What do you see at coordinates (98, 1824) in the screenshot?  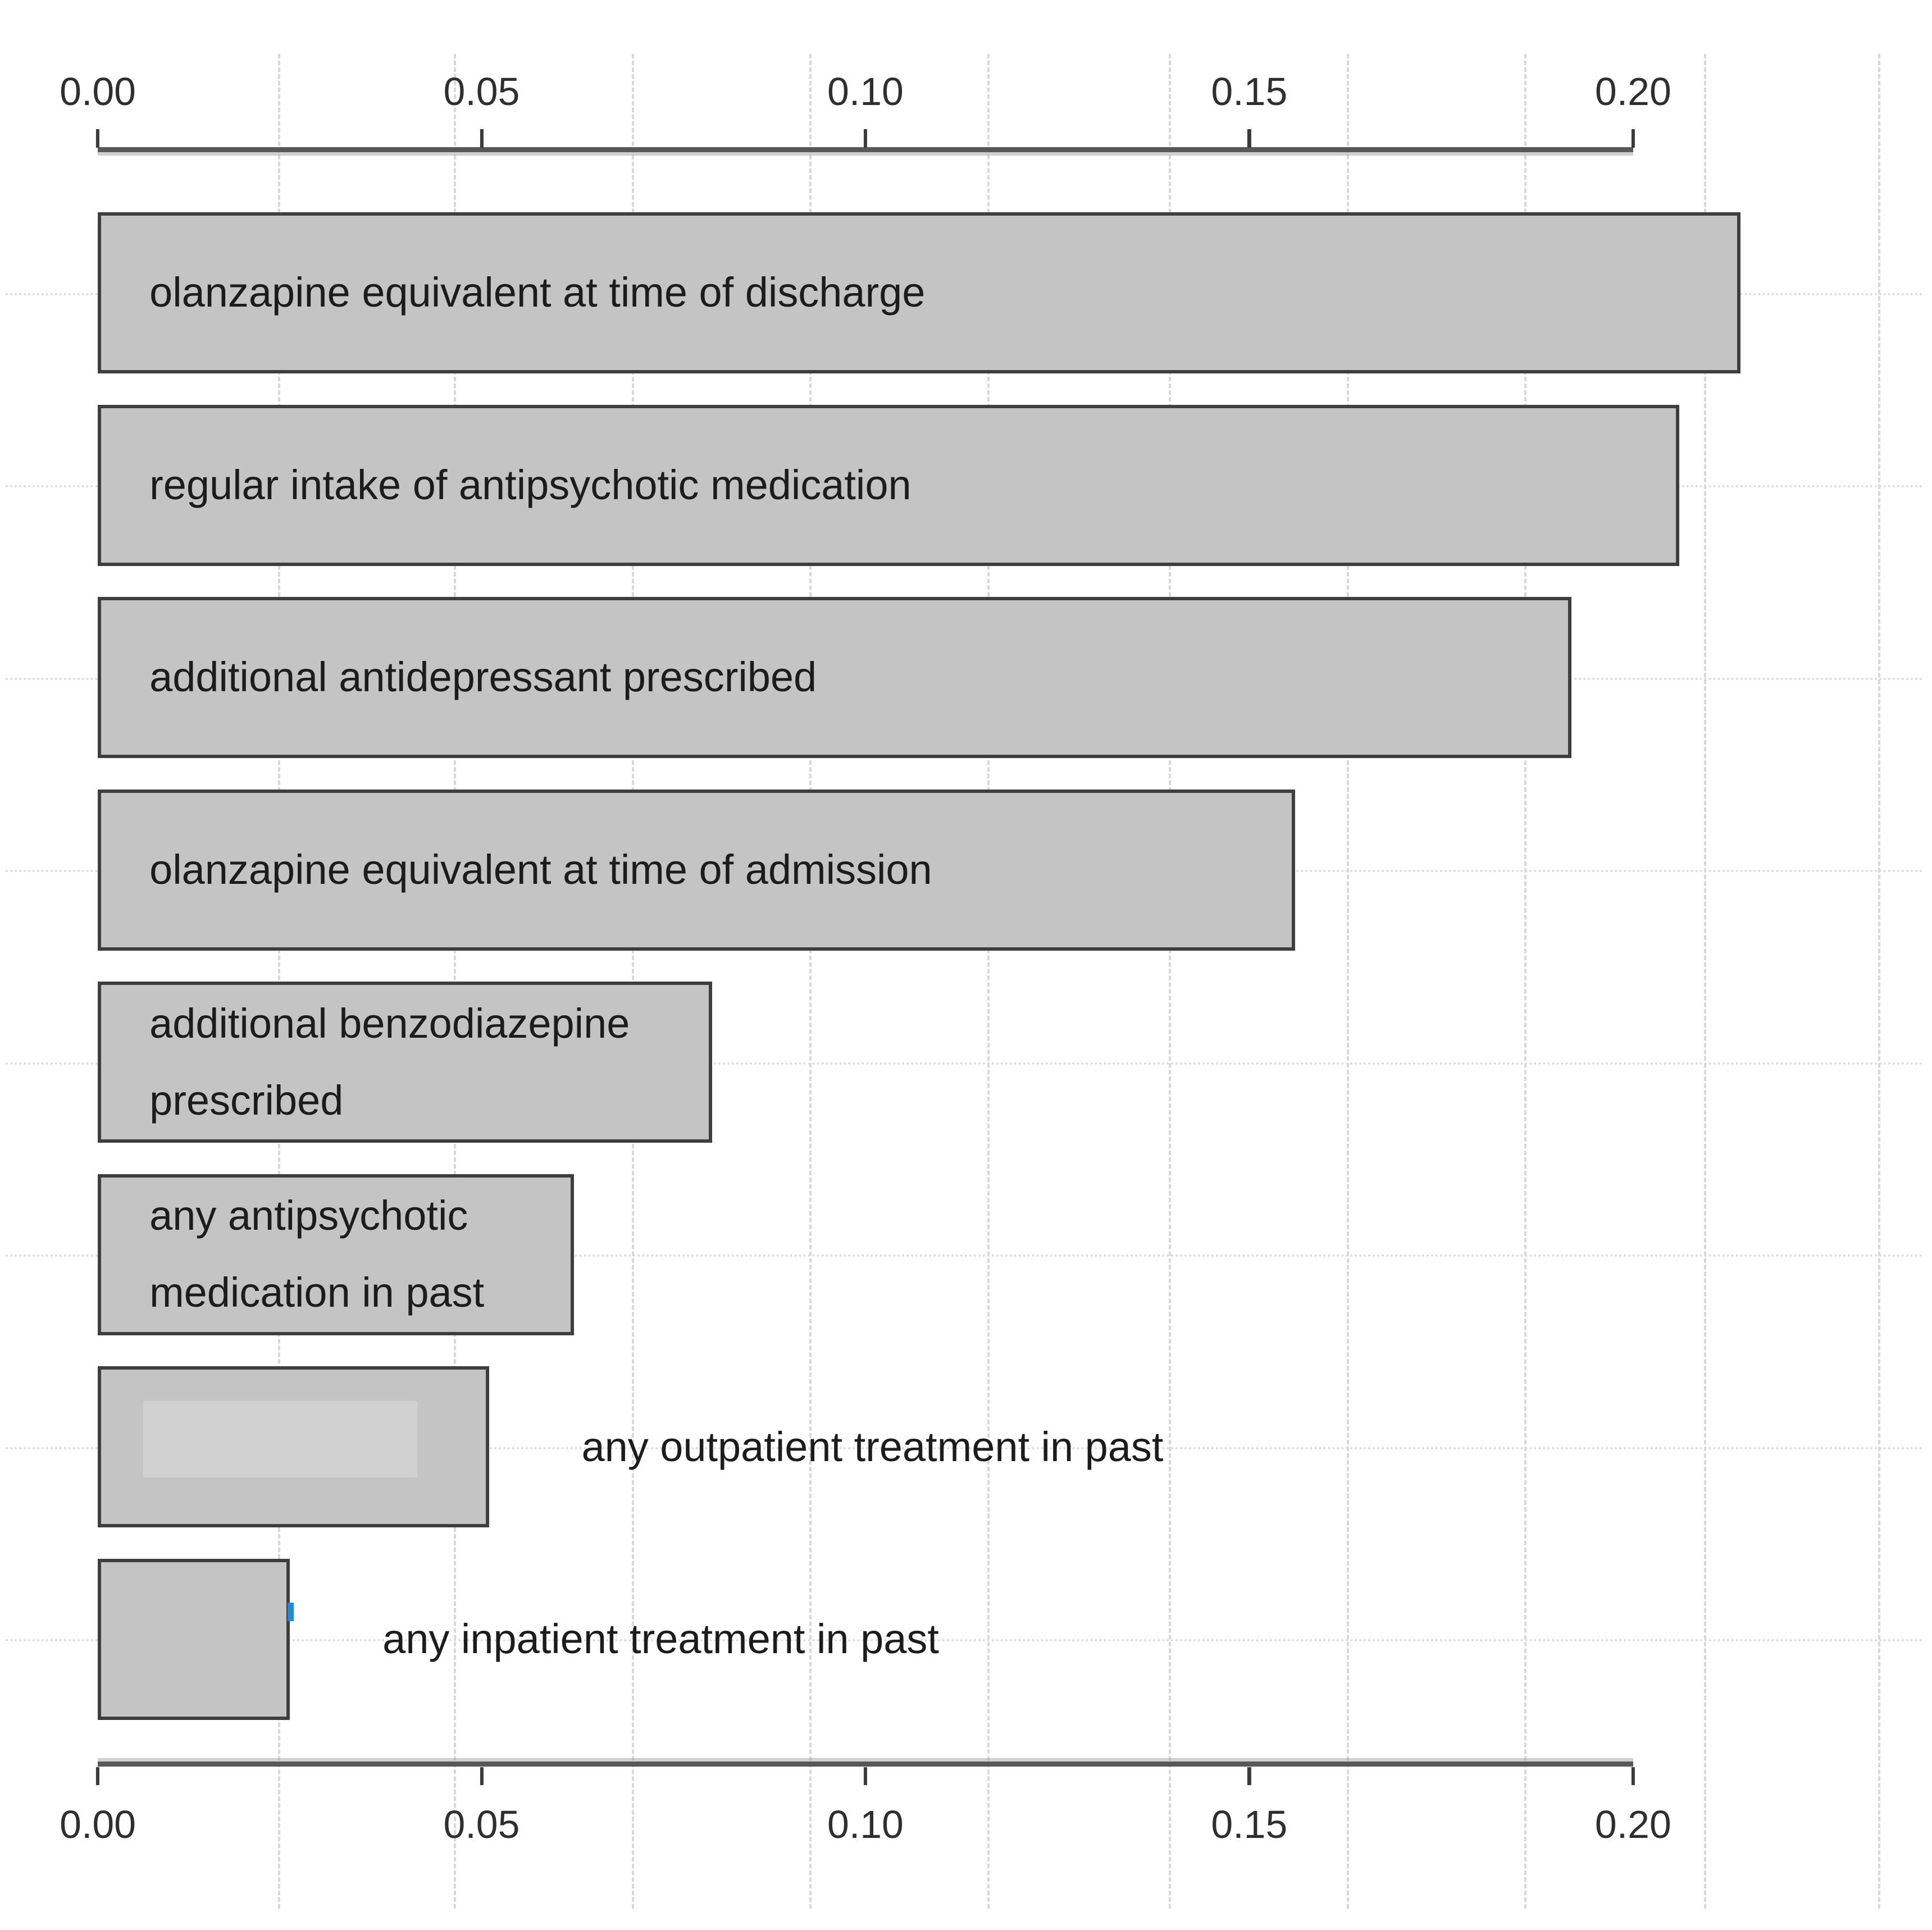 I see `bottom-axis-tick-label: 0.00` at bounding box center [98, 1824].